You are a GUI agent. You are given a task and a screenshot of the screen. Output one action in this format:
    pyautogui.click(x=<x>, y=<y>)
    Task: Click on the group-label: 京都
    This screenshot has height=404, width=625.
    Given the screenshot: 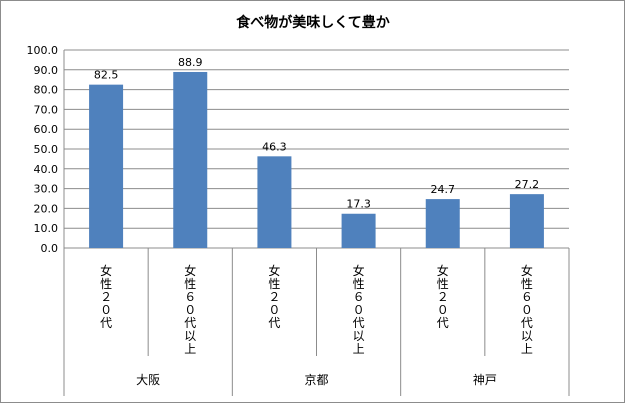 What is the action you would take?
    pyautogui.click(x=316, y=380)
    